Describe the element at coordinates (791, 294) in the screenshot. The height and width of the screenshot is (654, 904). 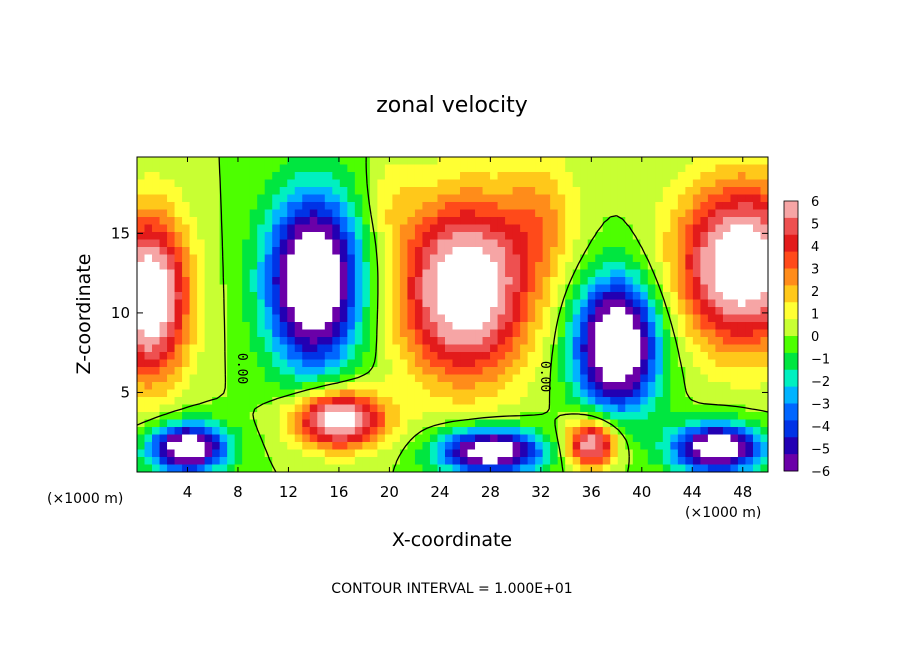
I see `colorbar-swatch` at that location.